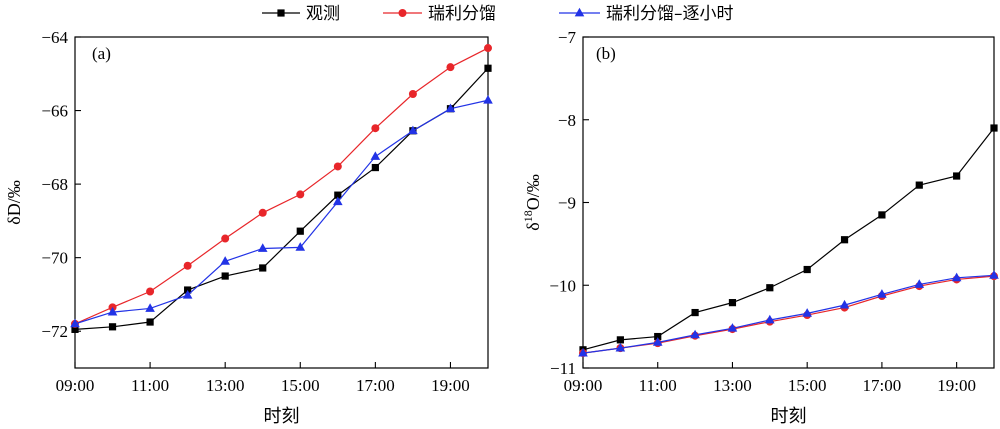 Image resolution: width=1000 pixels, height=429 pixels. What do you see at coordinates (14, 202) in the screenshot?
I see `panel-a-ylabel: δD/‰` at bounding box center [14, 202].